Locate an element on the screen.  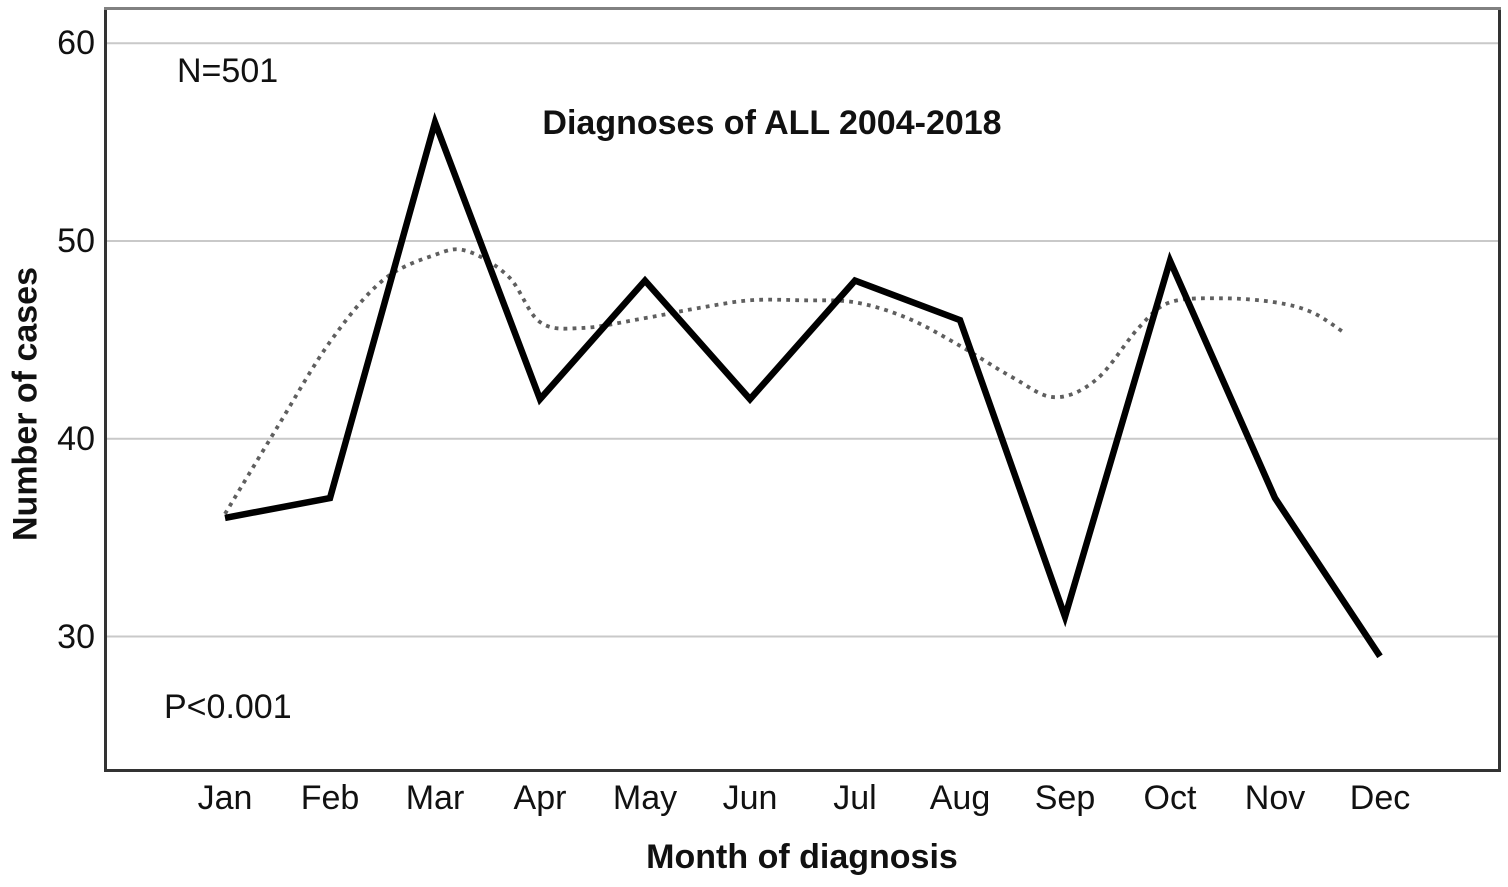
x-tick-label-aug: Aug is located at coordinates (960, 798).